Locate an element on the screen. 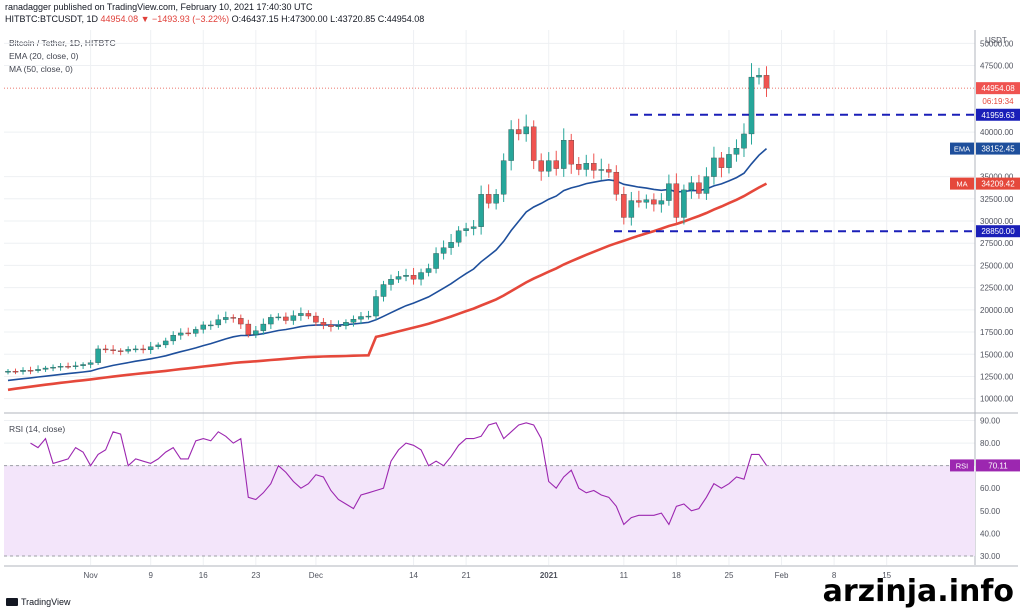  price-unit-label: USDT is located at coordinates (996, 40).